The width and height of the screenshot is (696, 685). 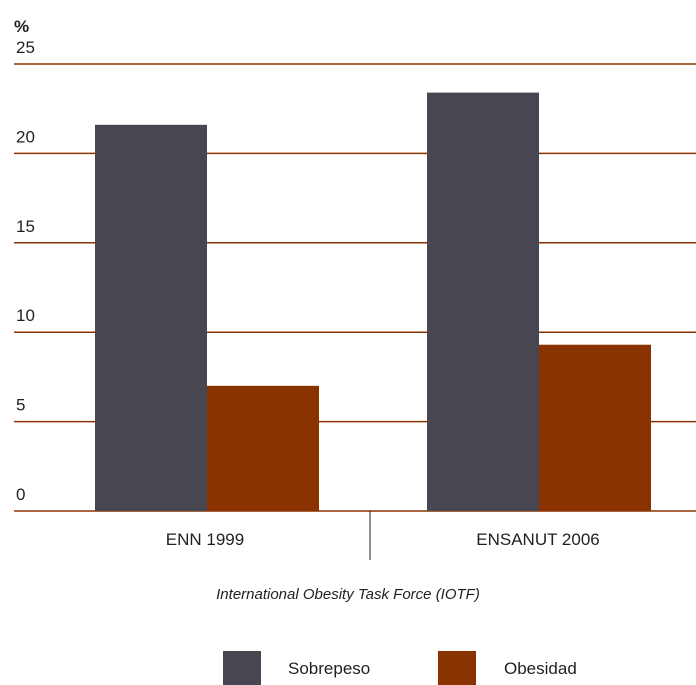 I want to click on y-tick-label: 15, so click(x=25, y=226).